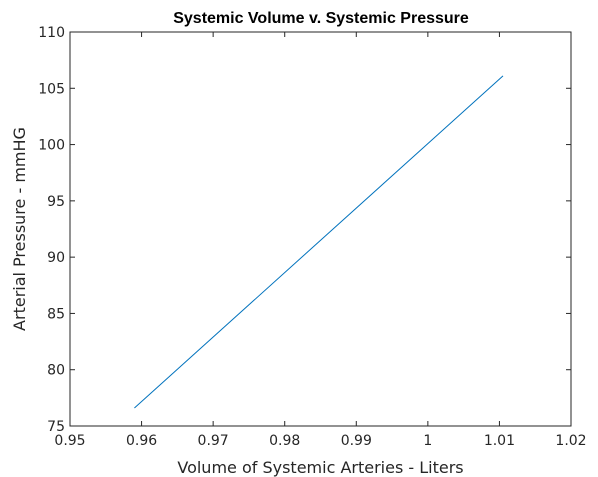  What do you see at coordinates (213, 441) in the screenshot?
I see `x-tick-label: 0.97` at bounding box center [213, 441].